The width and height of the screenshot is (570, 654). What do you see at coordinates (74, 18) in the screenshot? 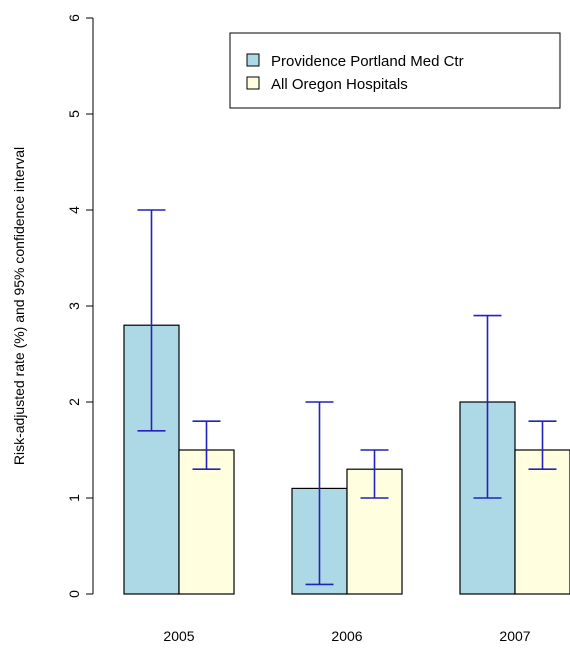
I see `y-tick-label: 6` at bounding box center [74, 18].